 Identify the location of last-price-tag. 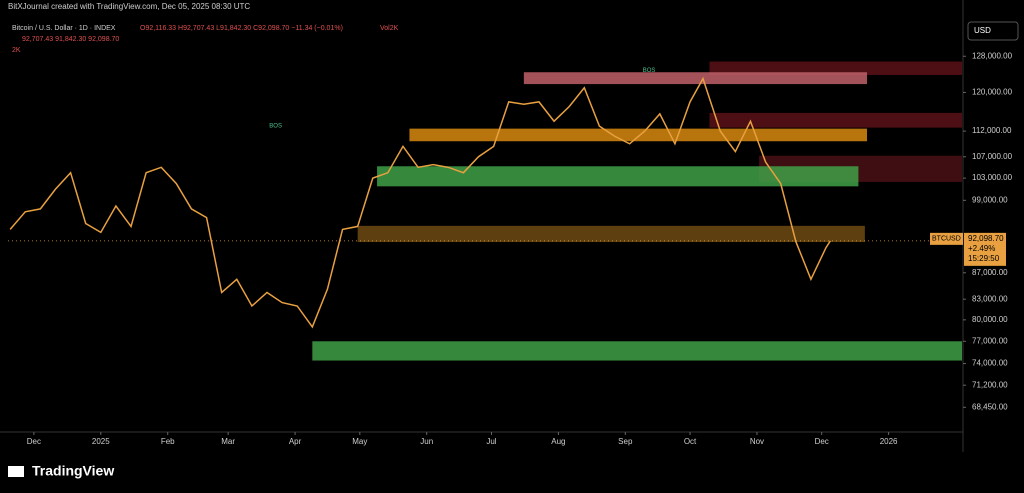
(946, 238).